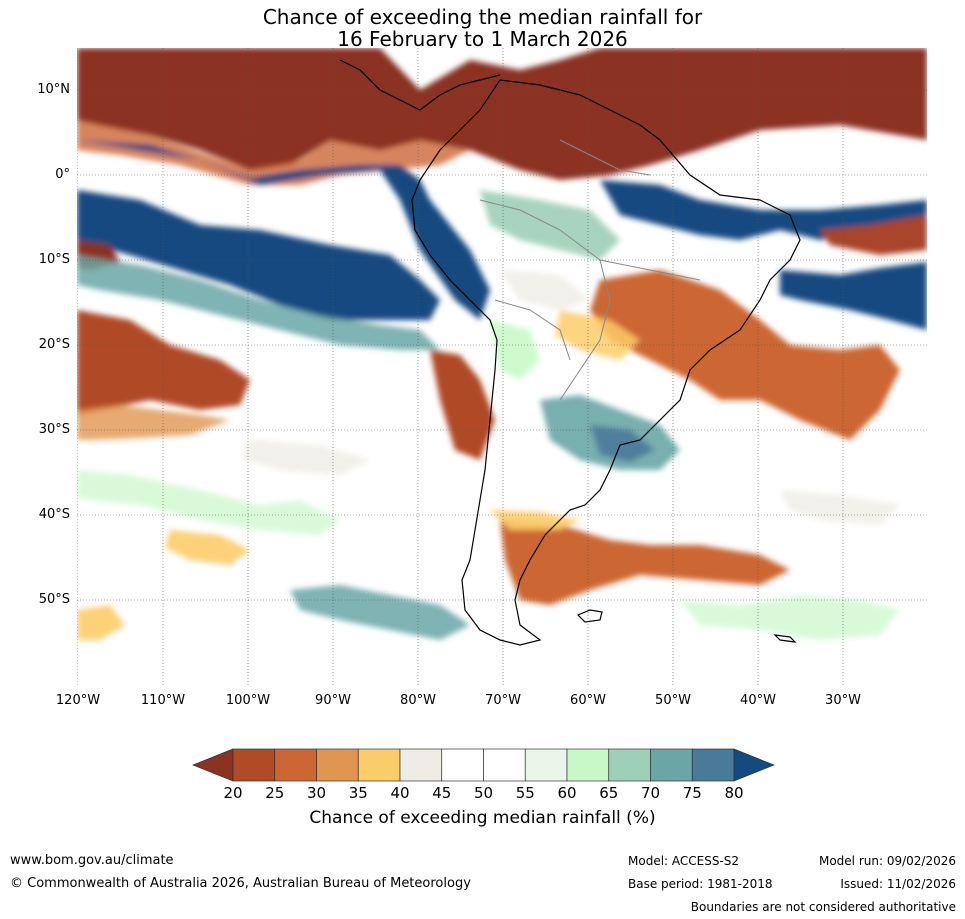 This screenshot has height=919, width=965. Describe the element at coordinates (745, 355) in the screenshot. I see `region-brazil-dry` at that location.